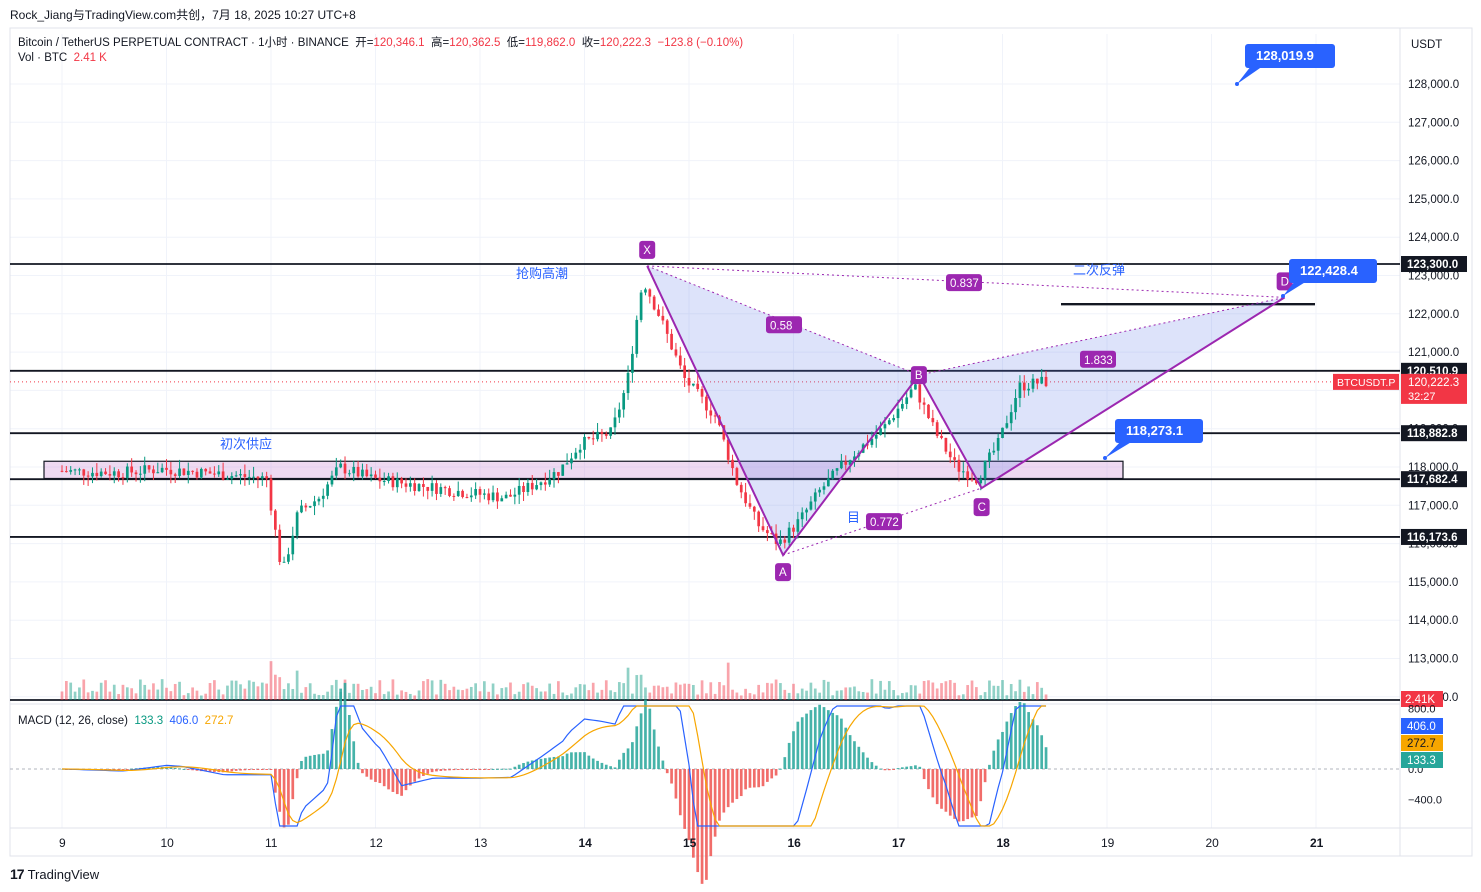  What do you see at coordinates (1213, 843) in the screenshot?
I see `time-axis-label: 20` at bounding box center [1213, 843].